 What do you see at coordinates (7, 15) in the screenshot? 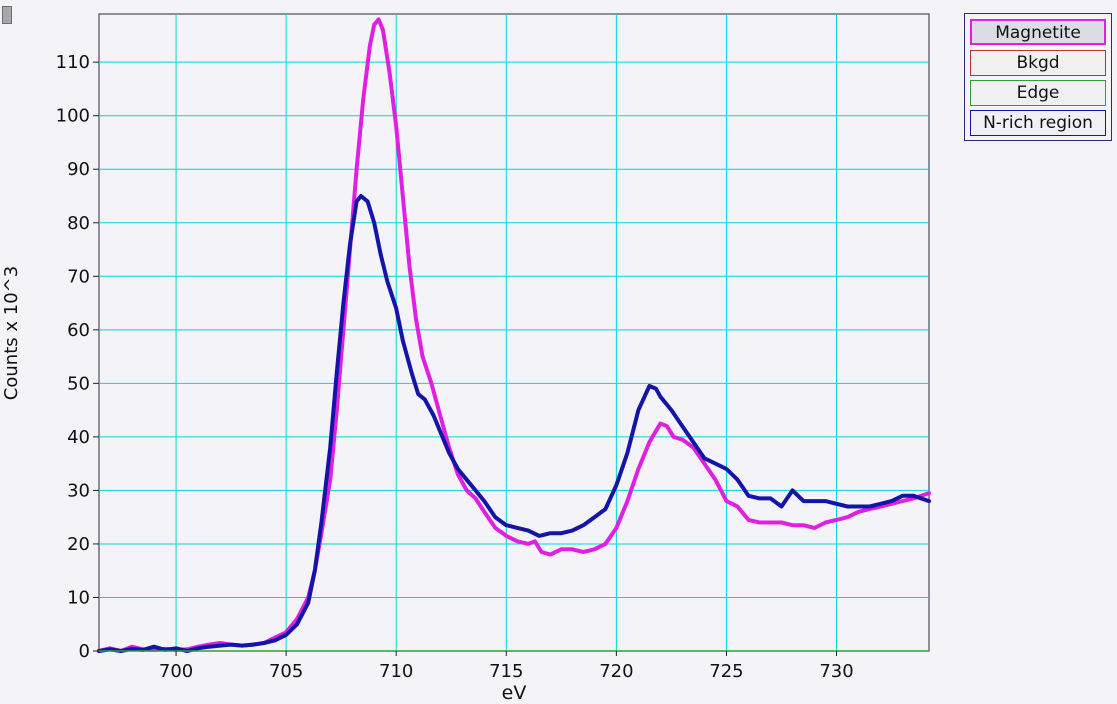
I see `corner-handle` at bounding box center [7, 15].